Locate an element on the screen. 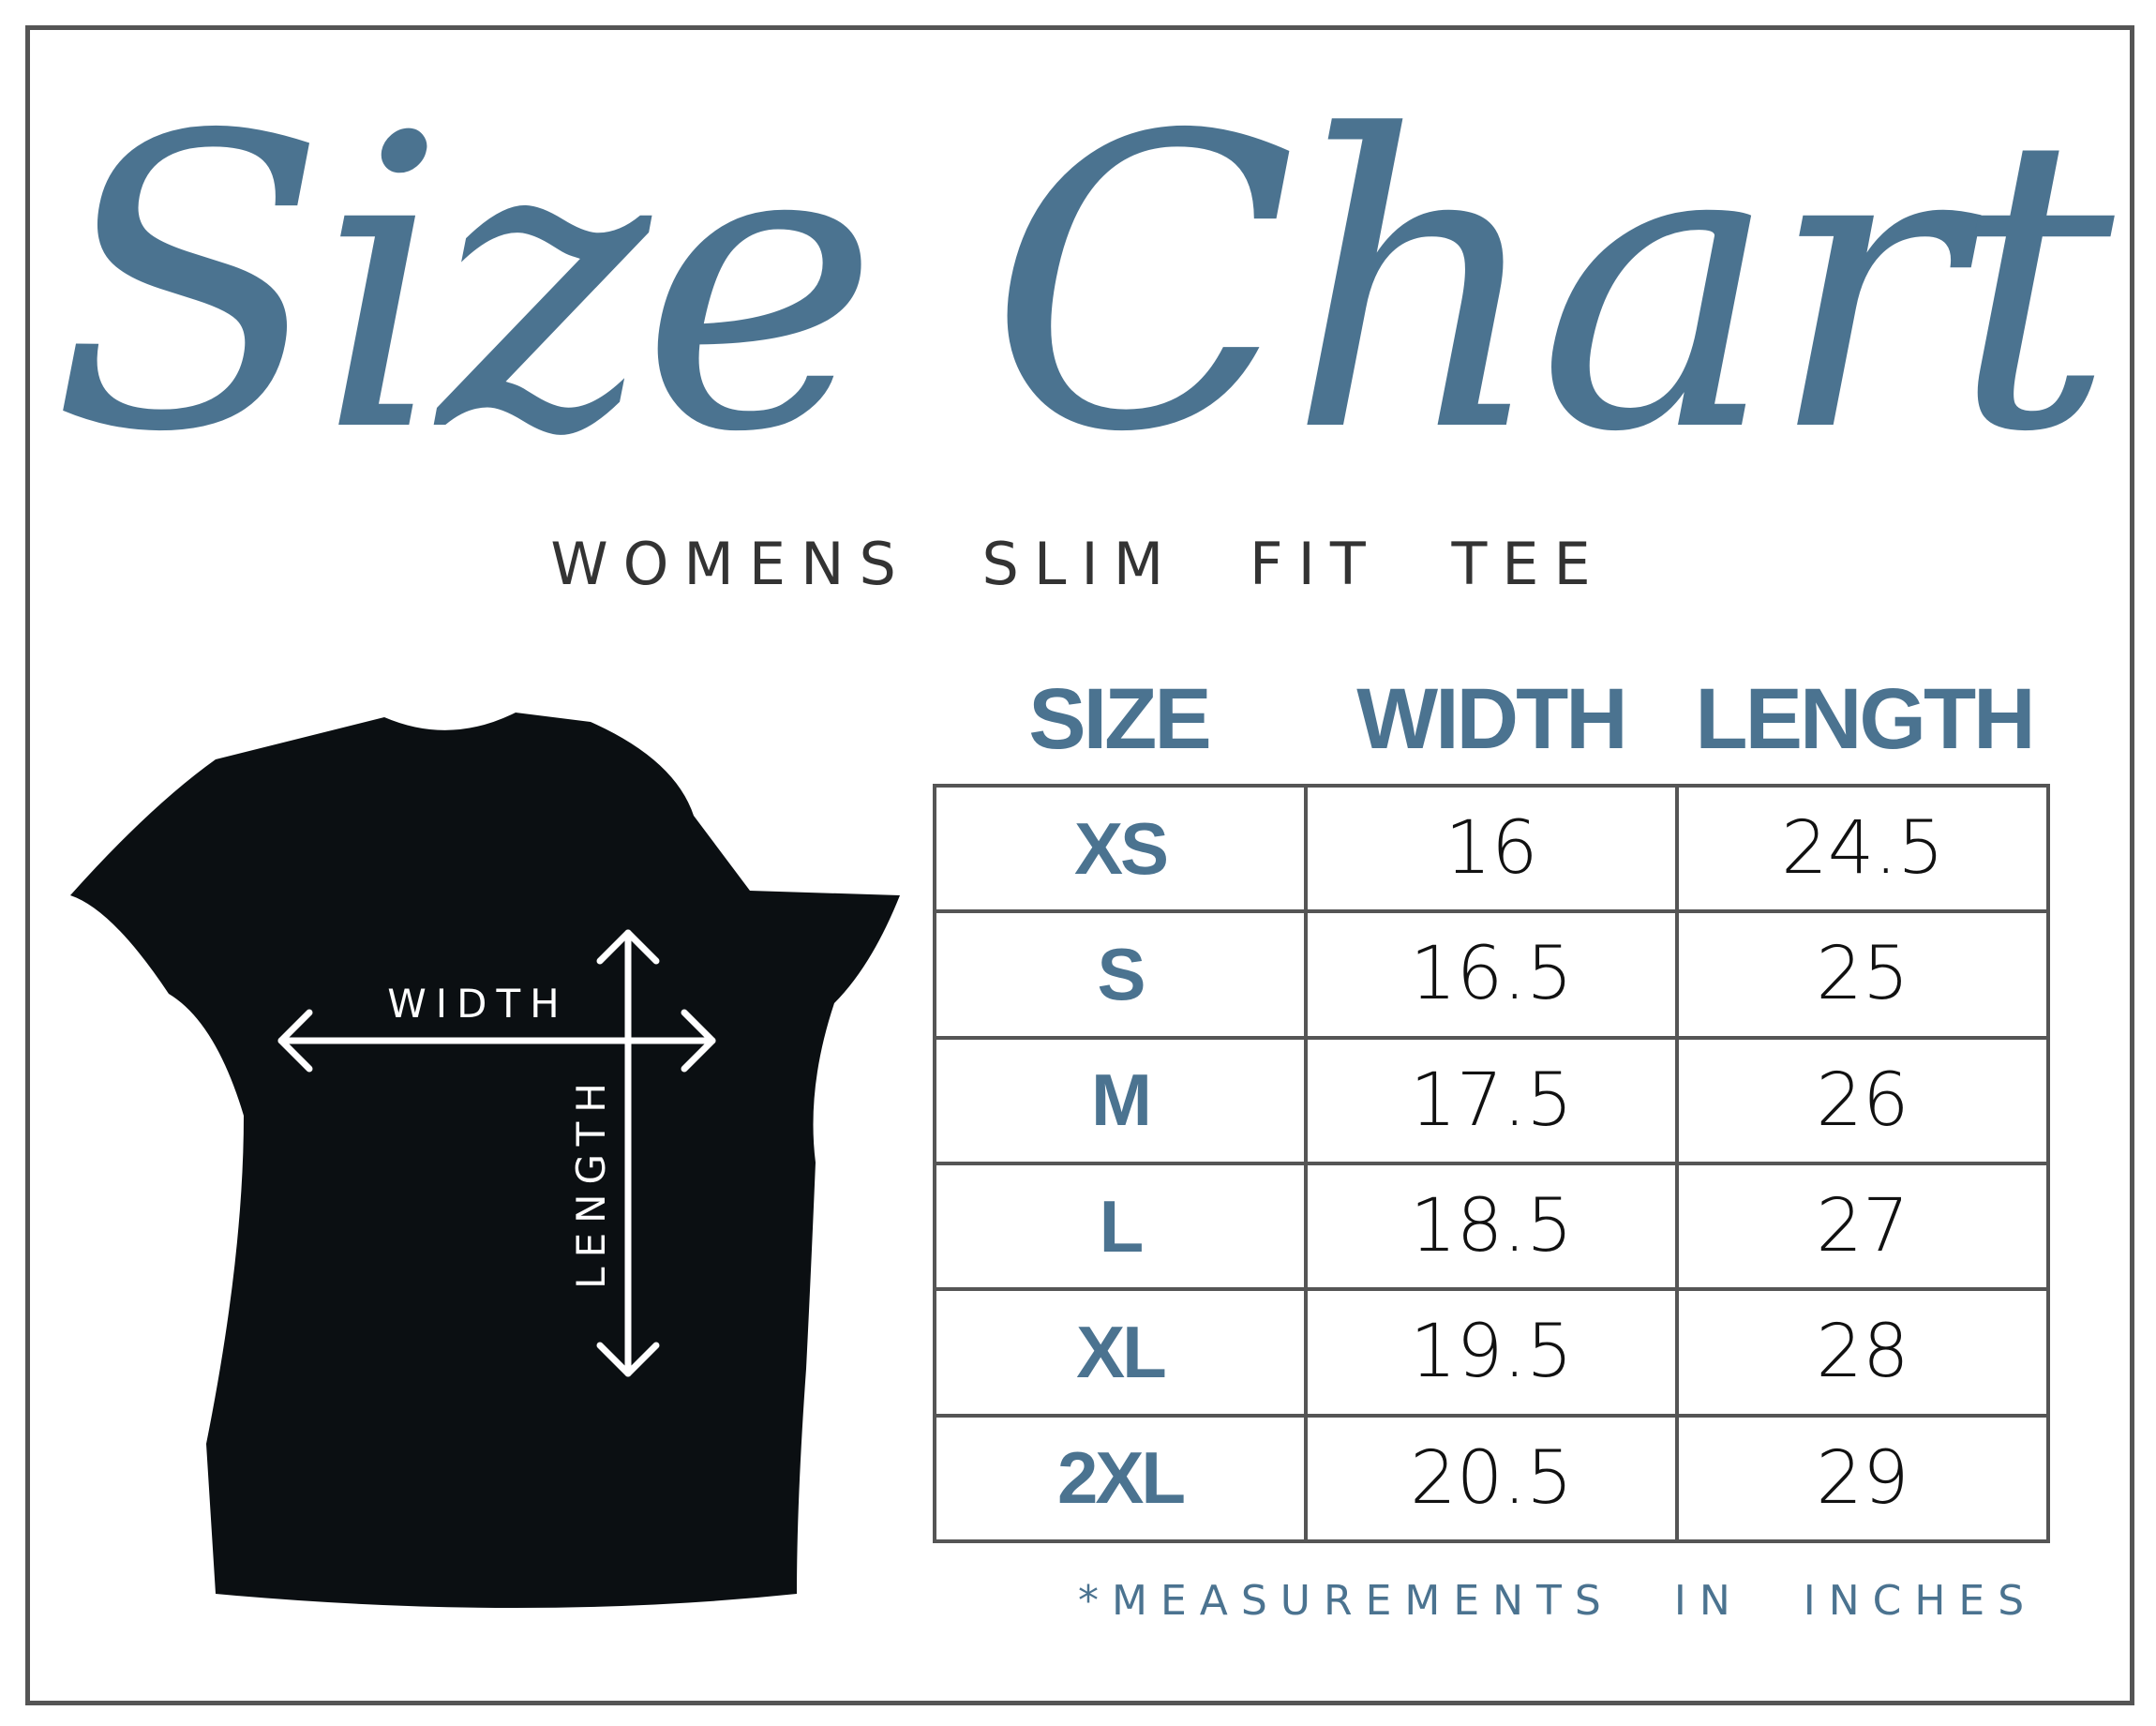 The image size is (2156, 1726). width-cell: 17.5 is located at coordinates (1491, 1100).